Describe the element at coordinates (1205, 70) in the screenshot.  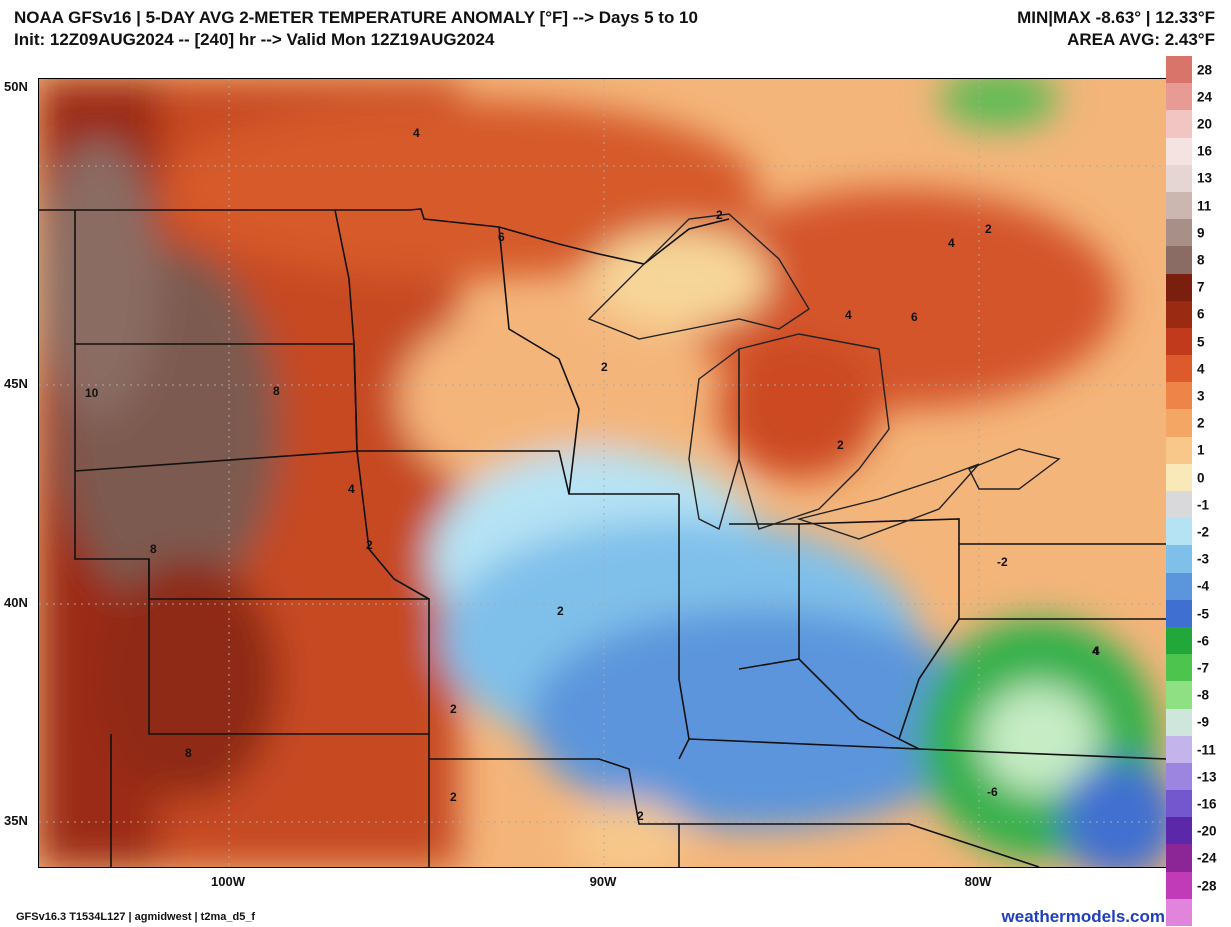
I see `colorbar-label: 28` at that location.